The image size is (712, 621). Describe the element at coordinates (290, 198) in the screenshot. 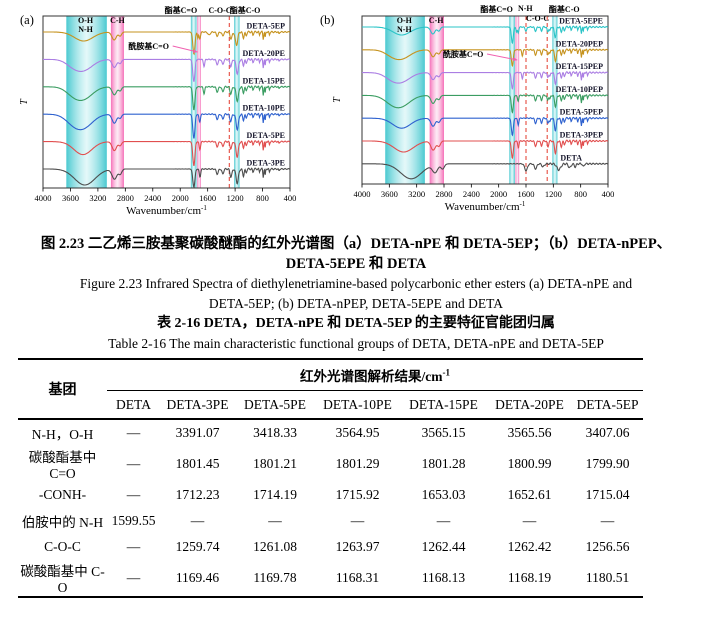

I see `svg-text: 400` at that location.